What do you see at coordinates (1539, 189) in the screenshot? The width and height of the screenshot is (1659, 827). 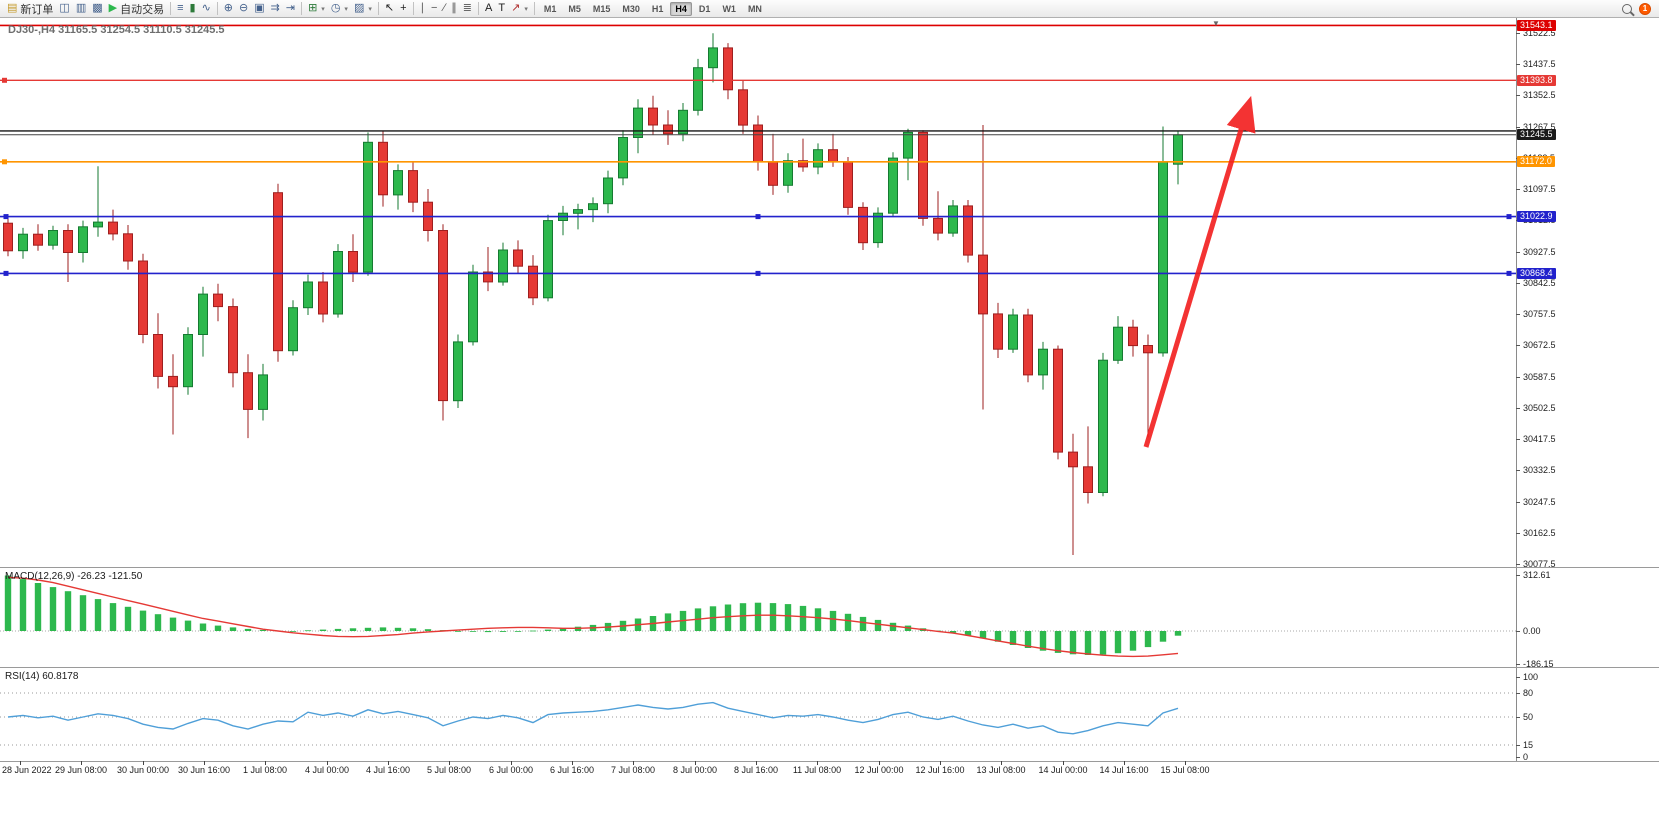 I see `price-axis-label: 31097.5` at bounding box center [1539, 189].